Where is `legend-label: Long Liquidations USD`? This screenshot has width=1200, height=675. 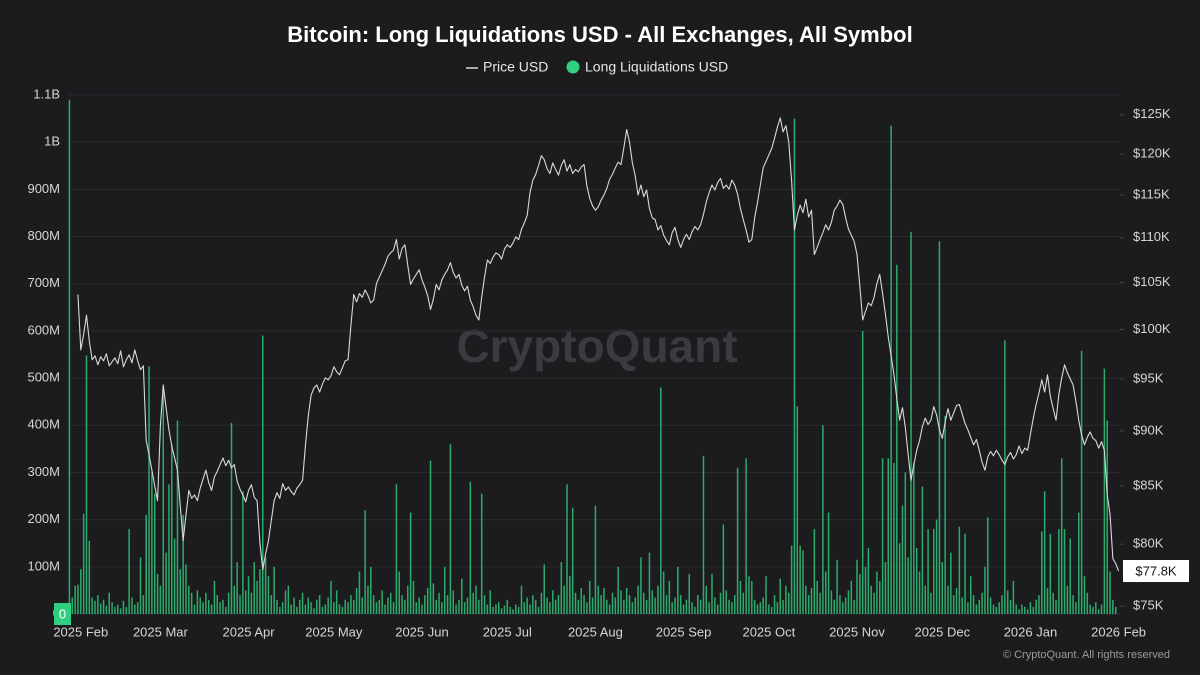 legend-label: Long Liquidations USD is located at coordinates (656, 67).